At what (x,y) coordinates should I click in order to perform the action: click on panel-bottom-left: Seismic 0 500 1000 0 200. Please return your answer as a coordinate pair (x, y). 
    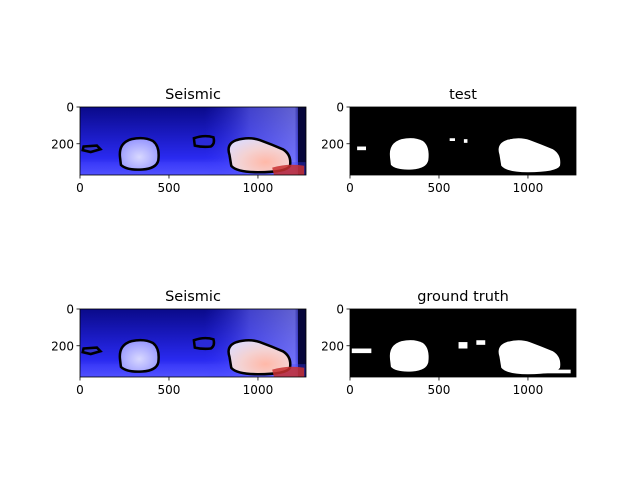
    Looking at the image, I should click on (179, 343).